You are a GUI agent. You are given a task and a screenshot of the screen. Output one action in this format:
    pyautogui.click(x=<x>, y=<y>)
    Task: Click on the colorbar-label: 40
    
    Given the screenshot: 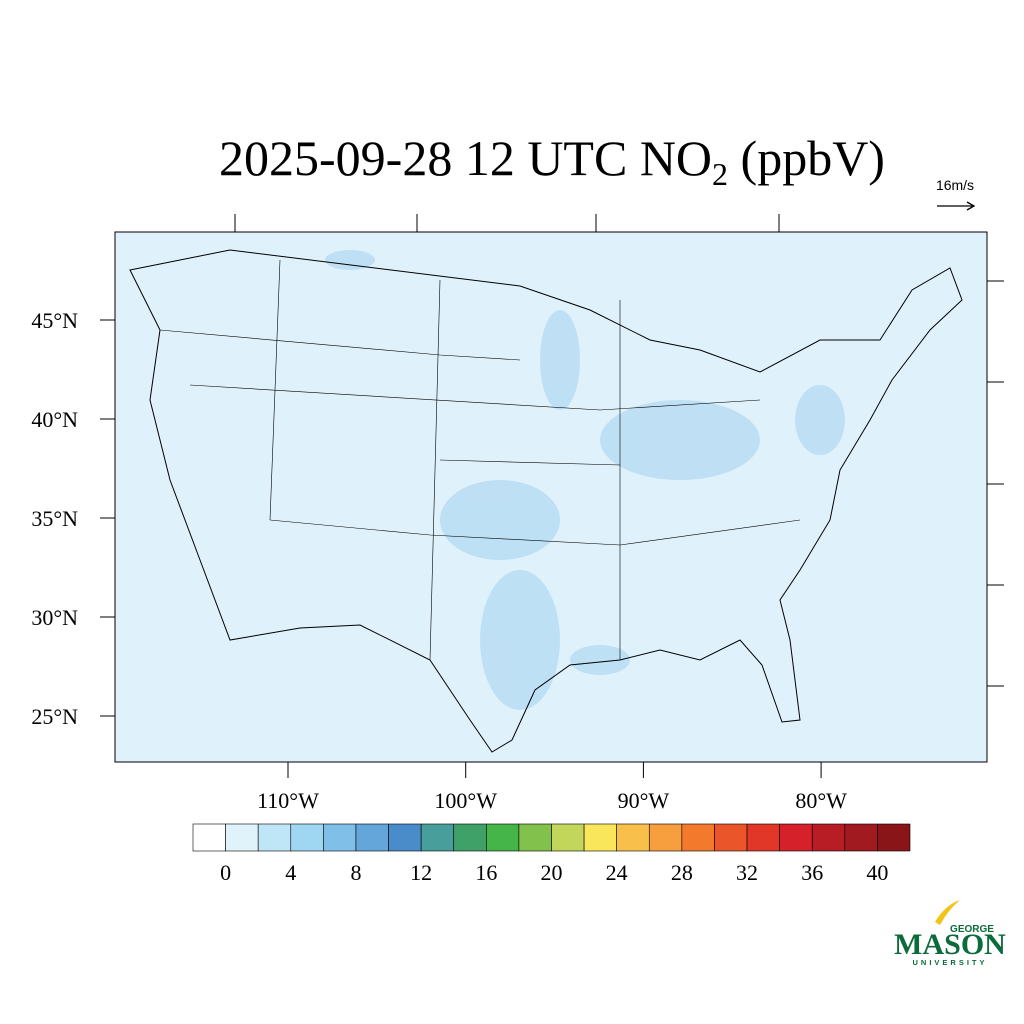 What is the action you would take?
    pyautogui.click(x=877, y=872)
    